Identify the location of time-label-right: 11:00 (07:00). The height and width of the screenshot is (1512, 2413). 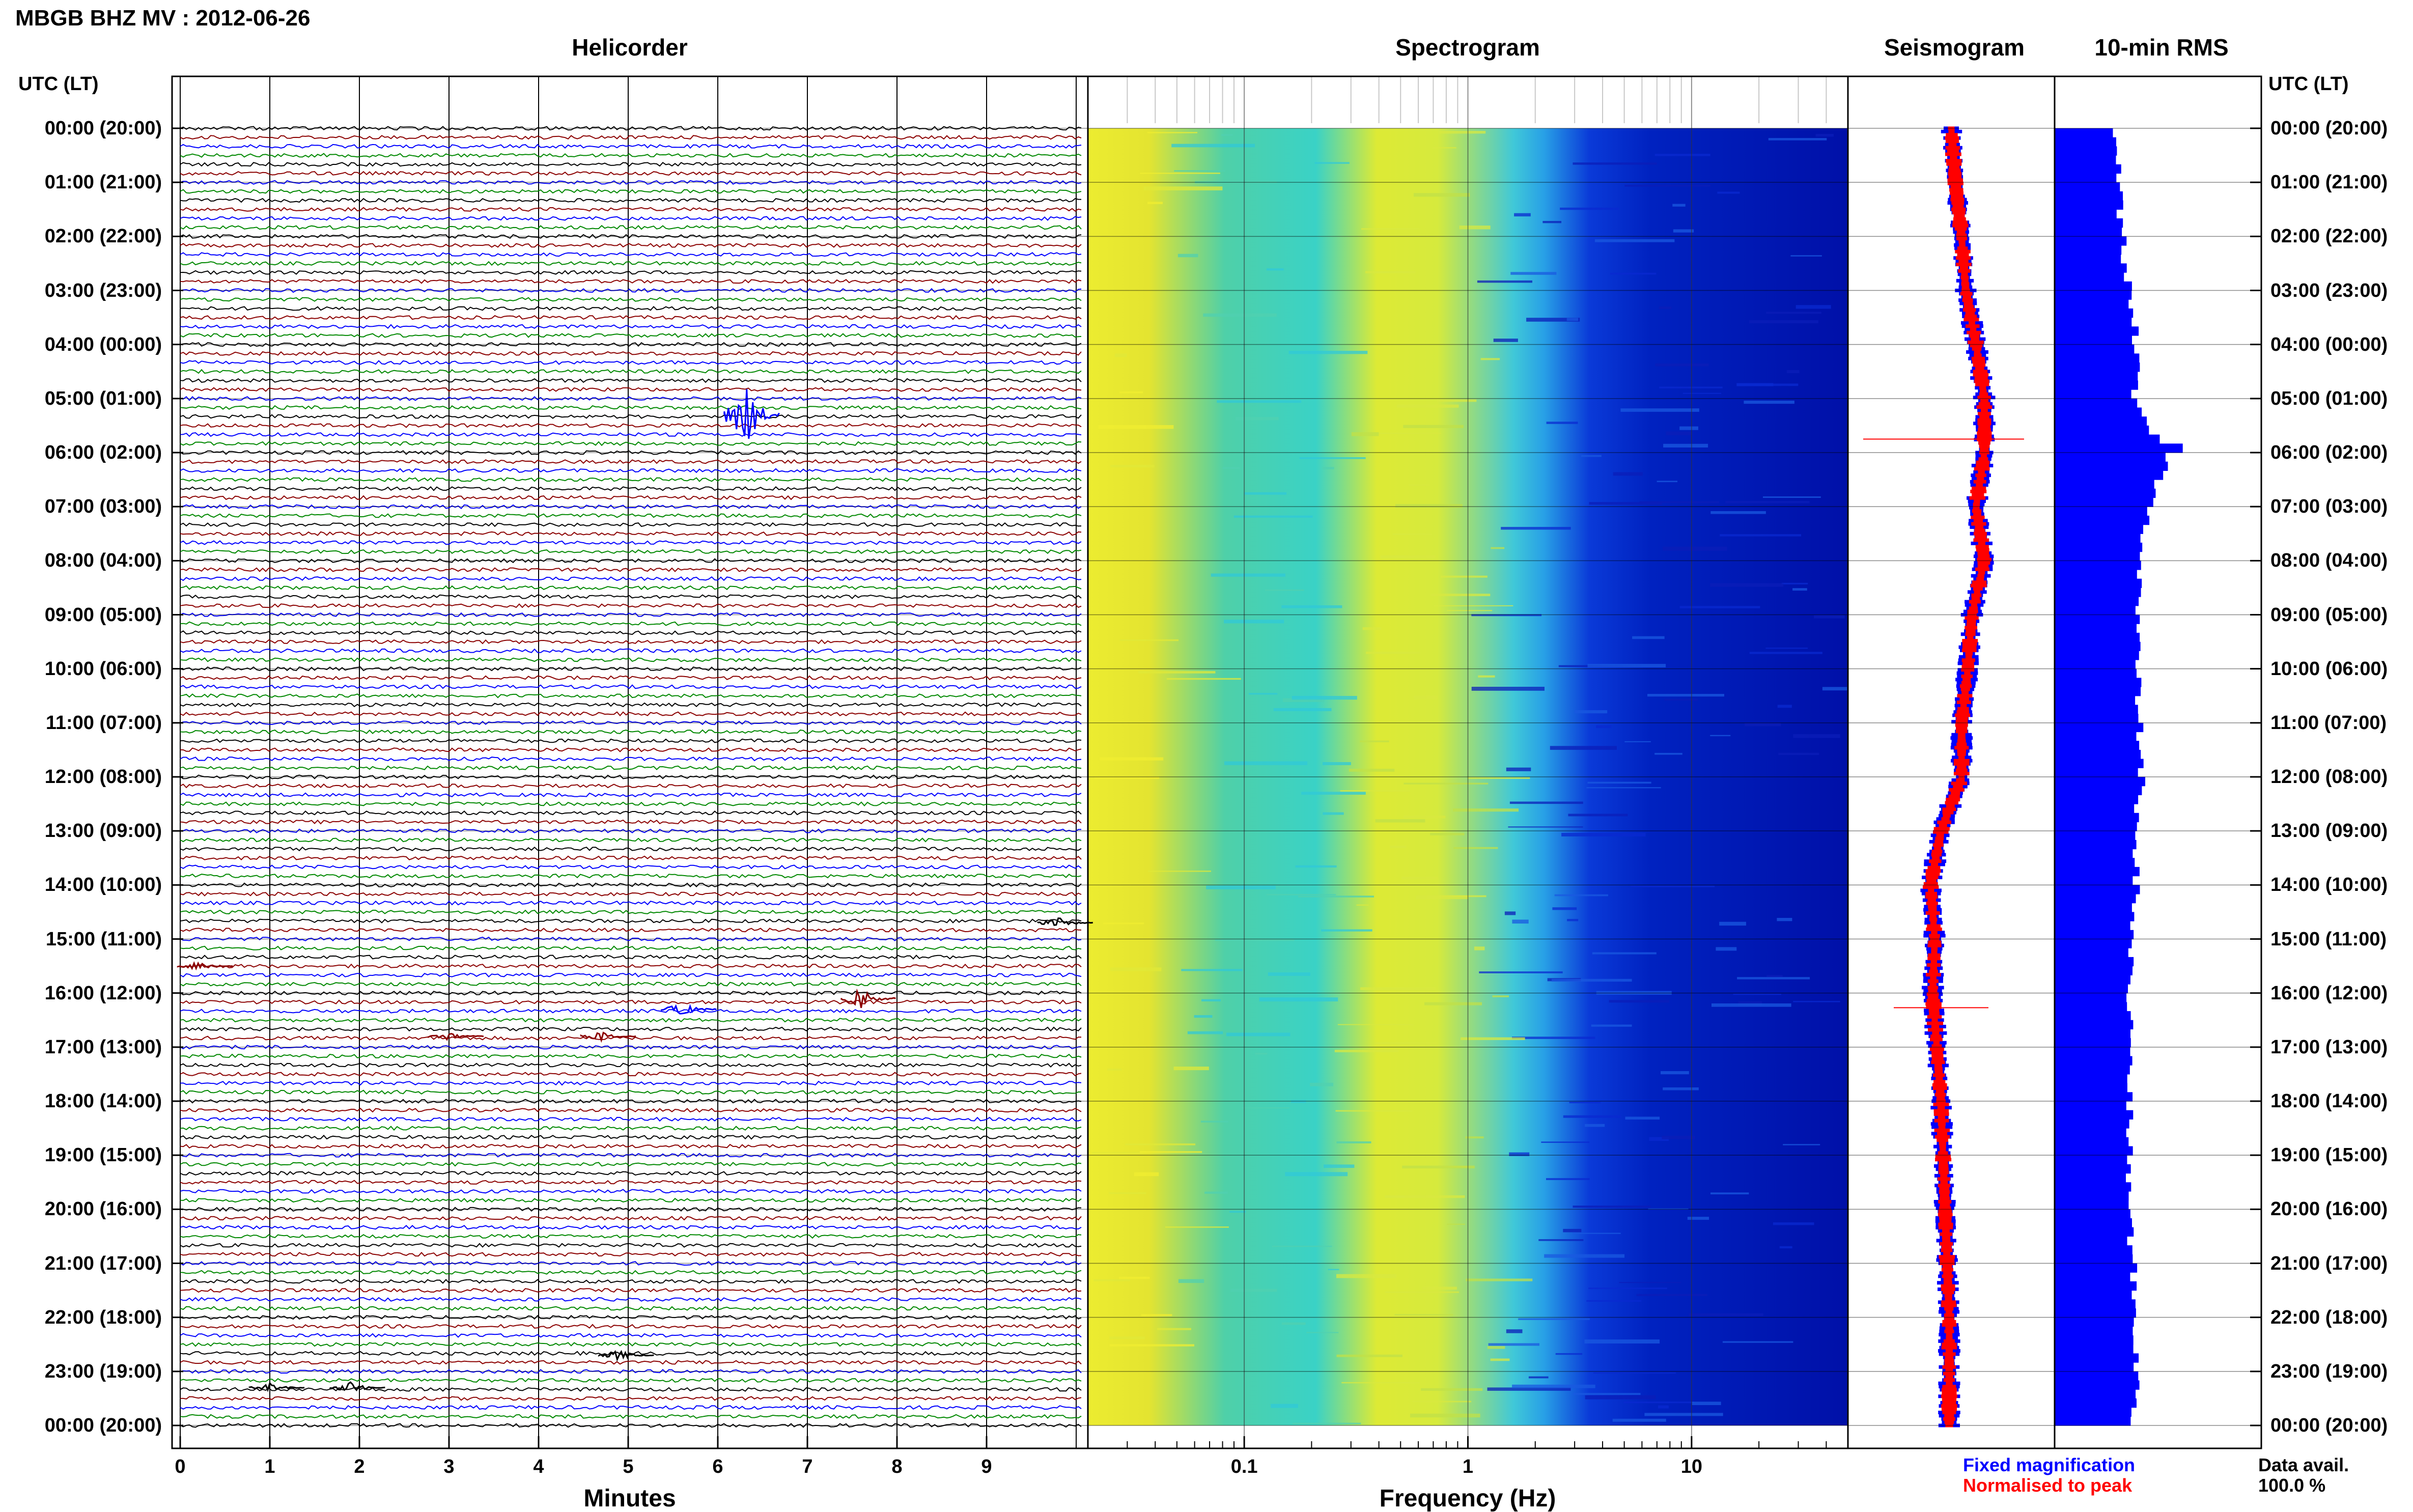
(2328, 723).